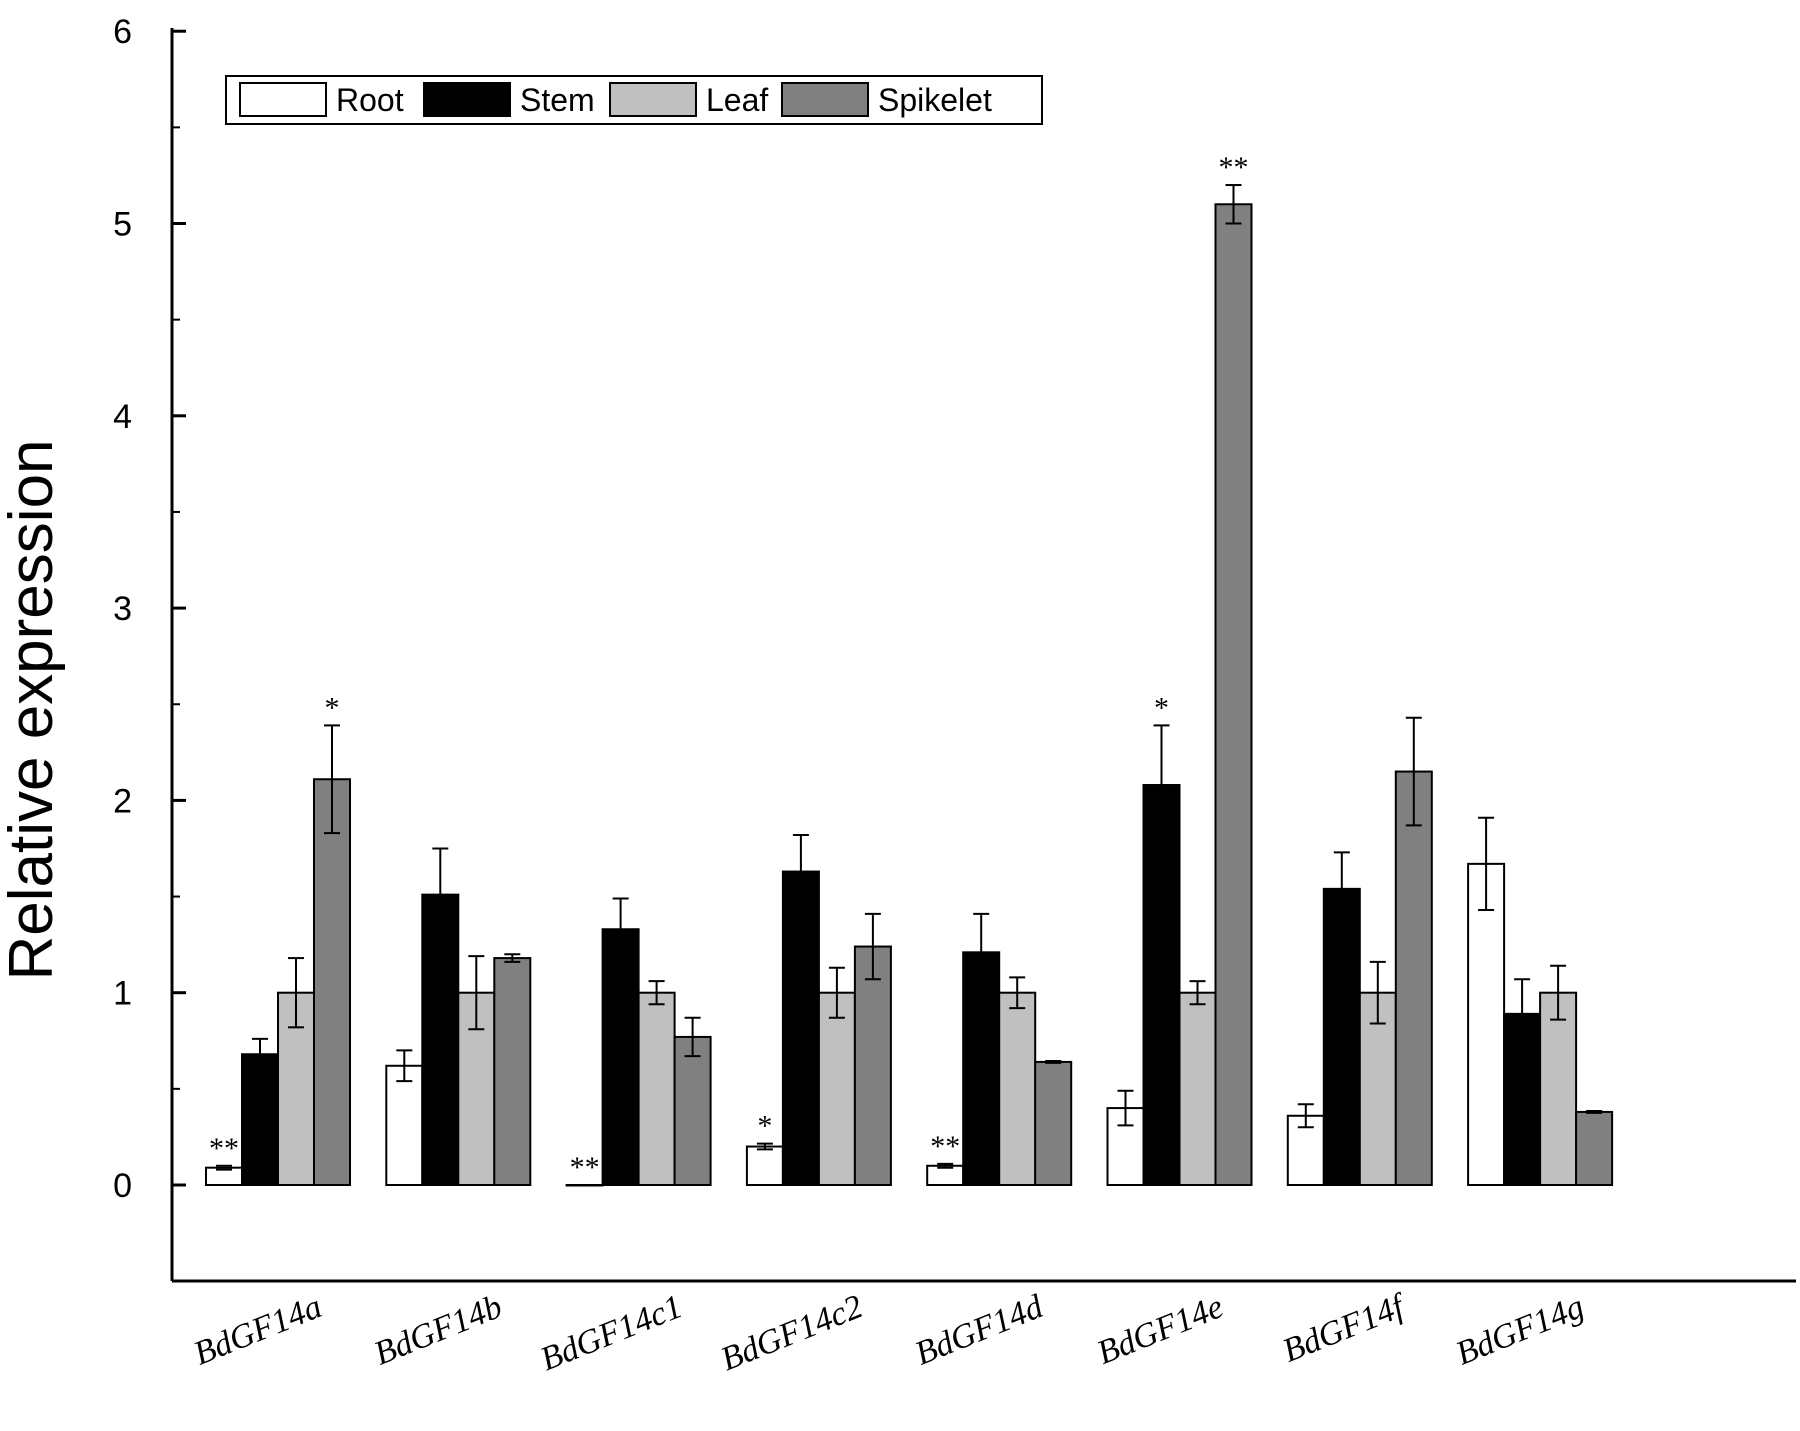 Image resolution: width=1800 pixels, height=1431 pixels. I want to click on legend-items: Root Stem Leaf Spikelet, so click(615, 100).